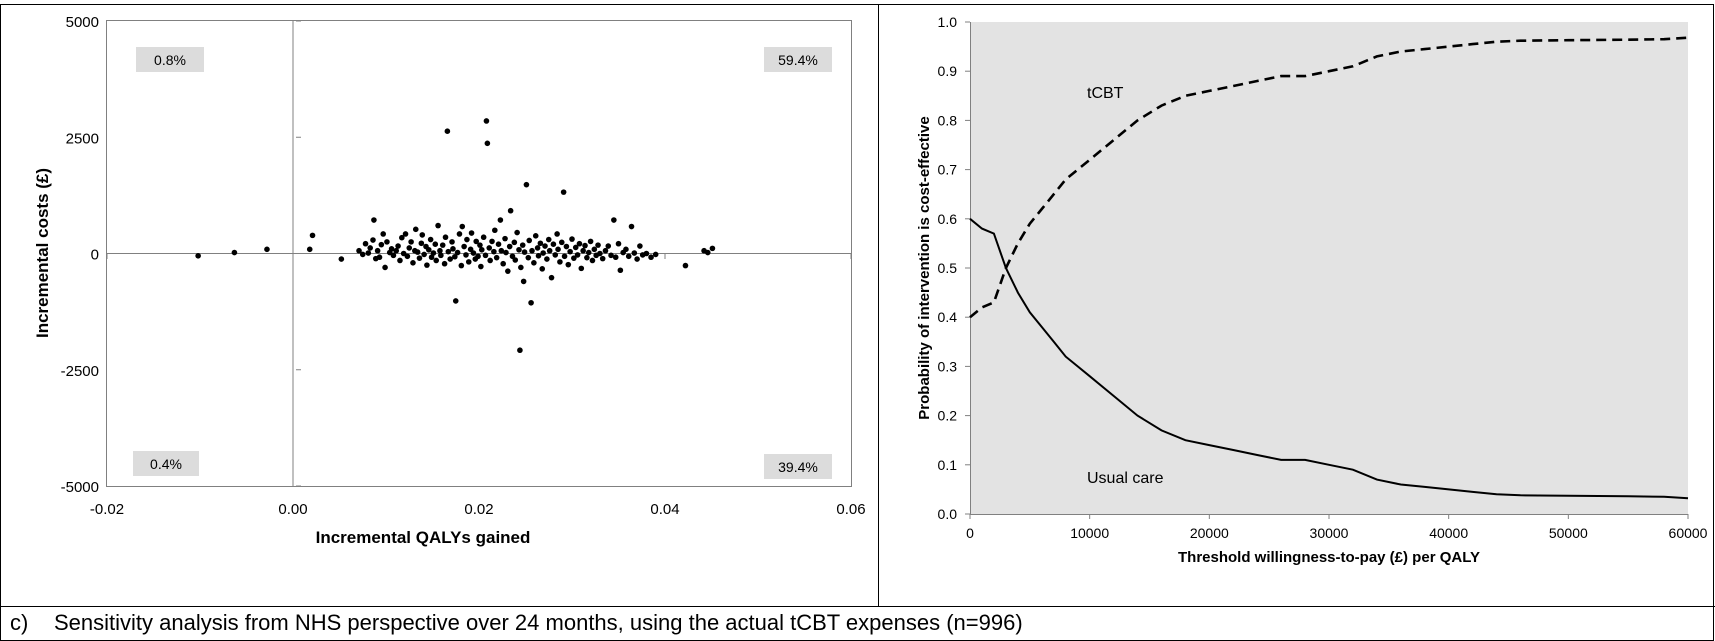 This screenshot has height=641, width=1715. What do you see at coordinates (1688, 533) in the screenshot?
I see `ceac-x-tick-label: 60000` at bounding box center [1688, 533].